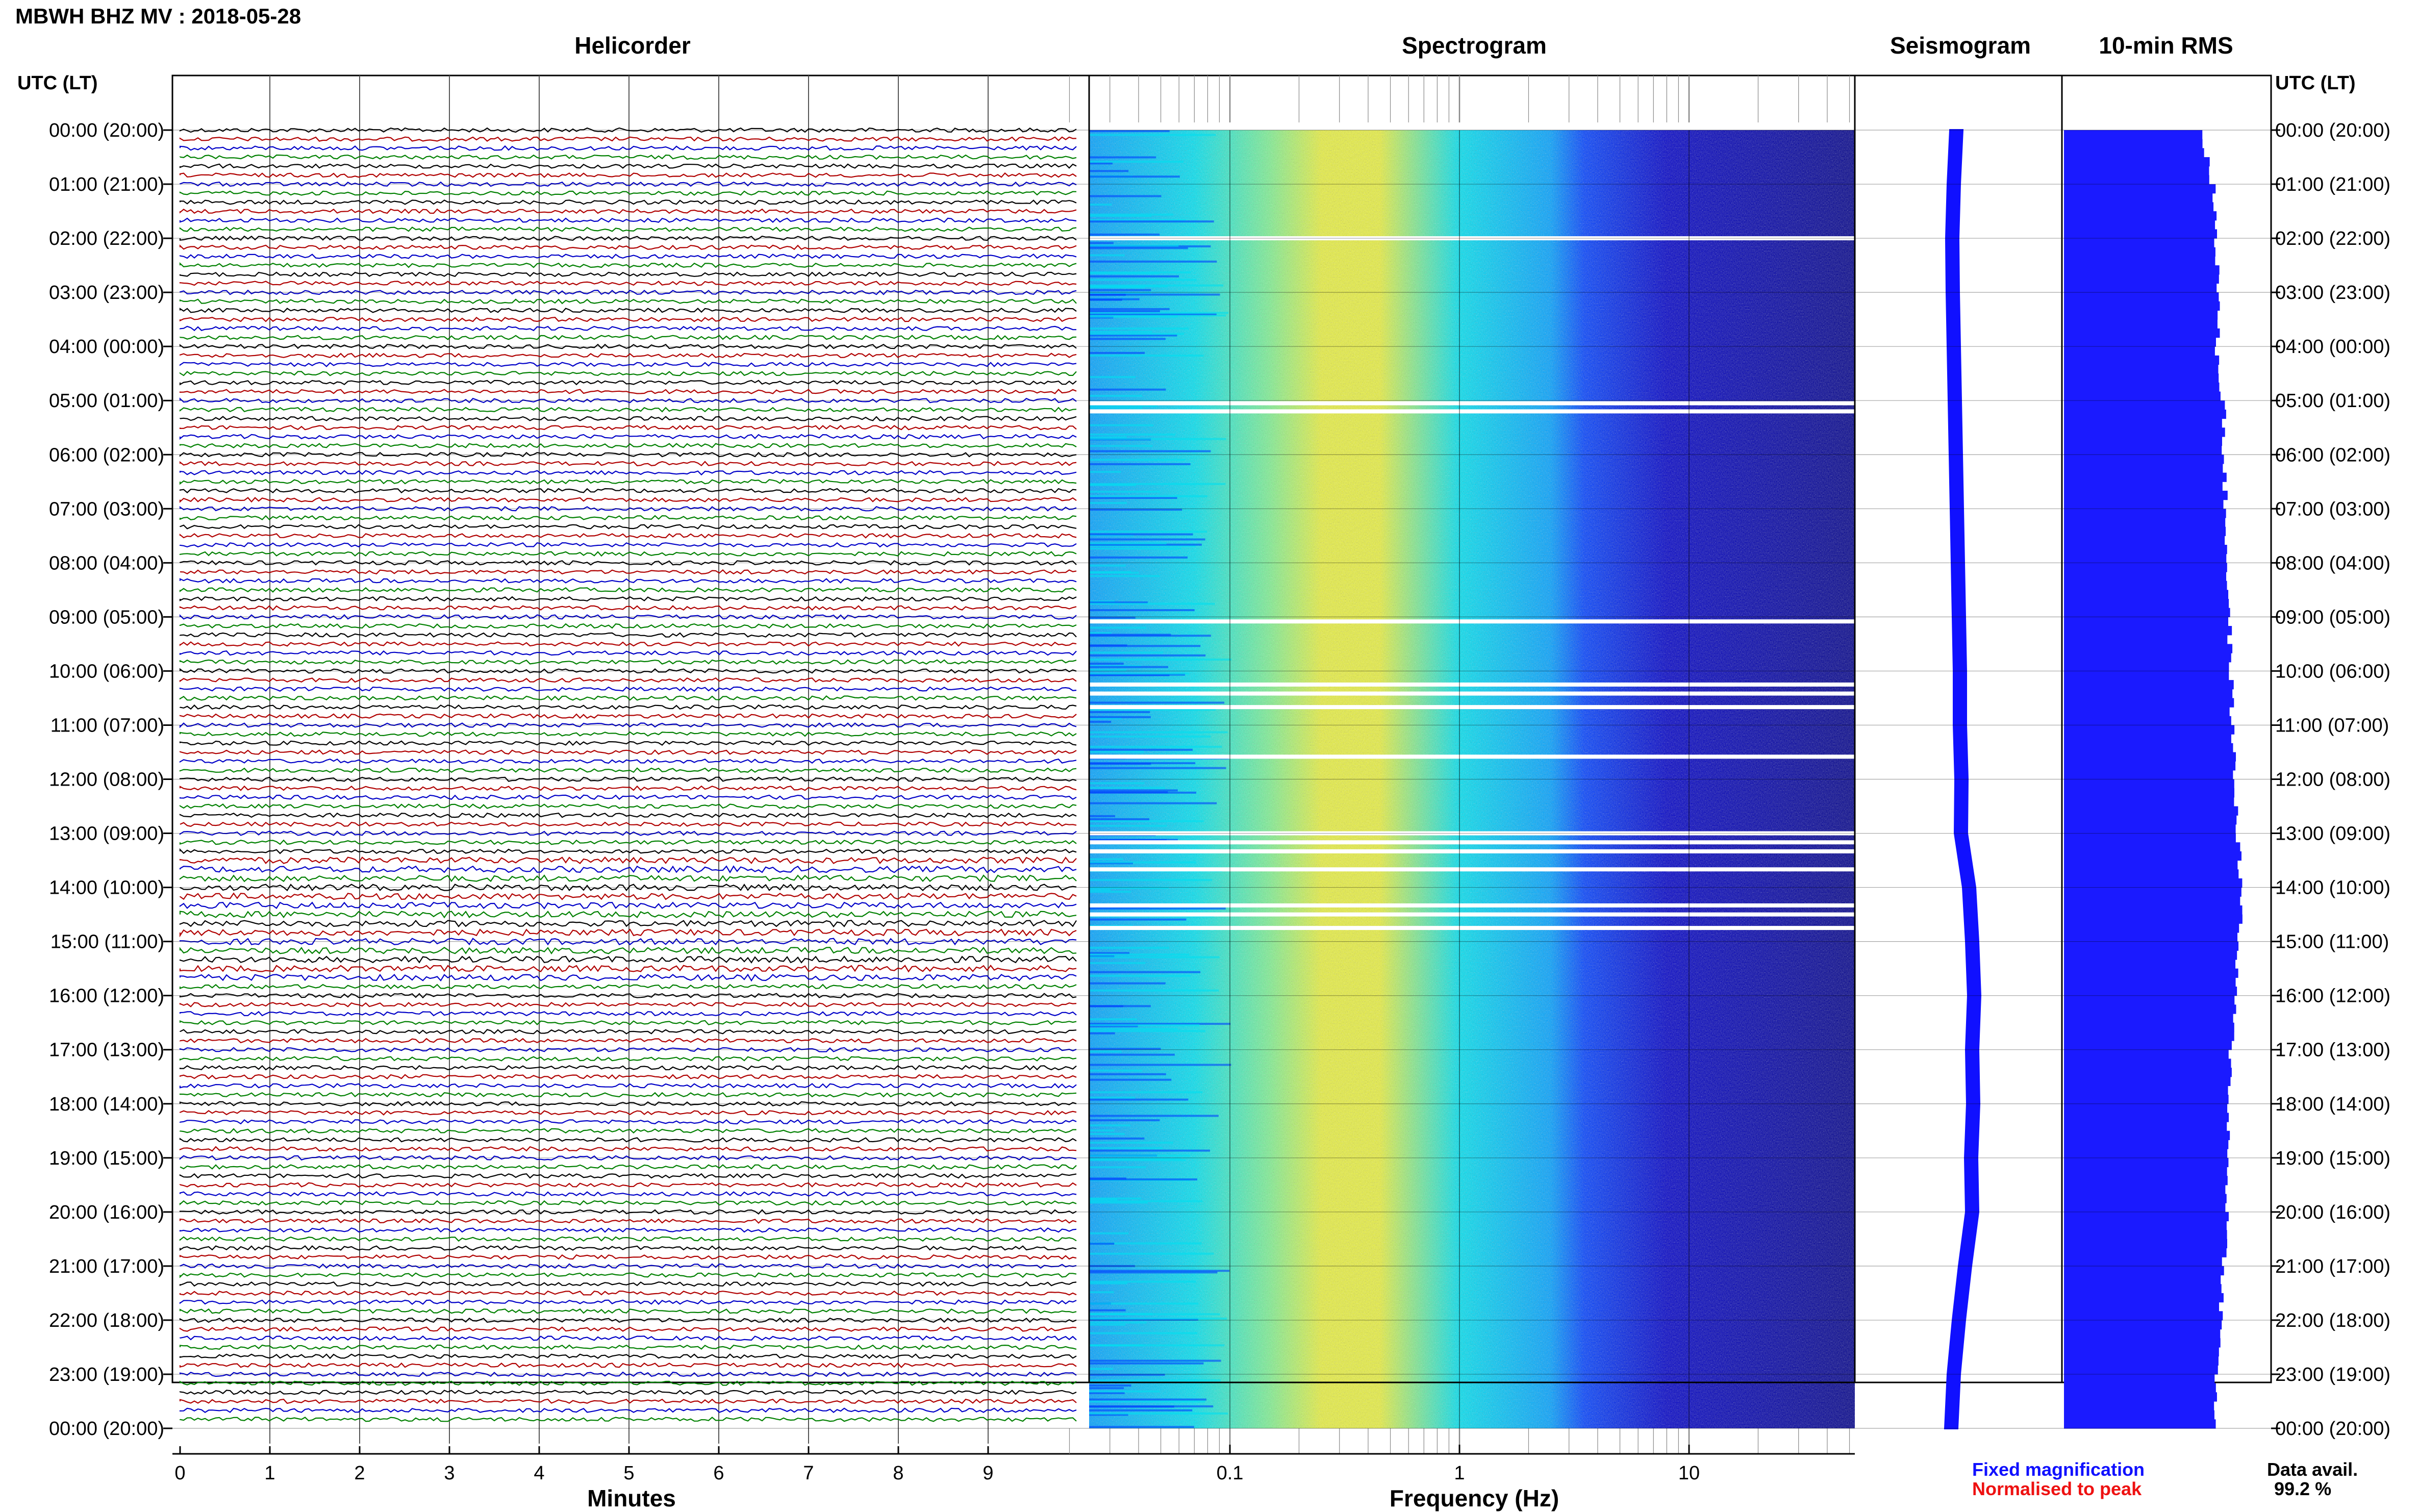 The width and height of the screenshot is (2418, 1512). What do you see at coordinates (107, 996) in the screenshot?
I see `left-time-label: 16:00 (12:00)` at bounding box center [107, 996].